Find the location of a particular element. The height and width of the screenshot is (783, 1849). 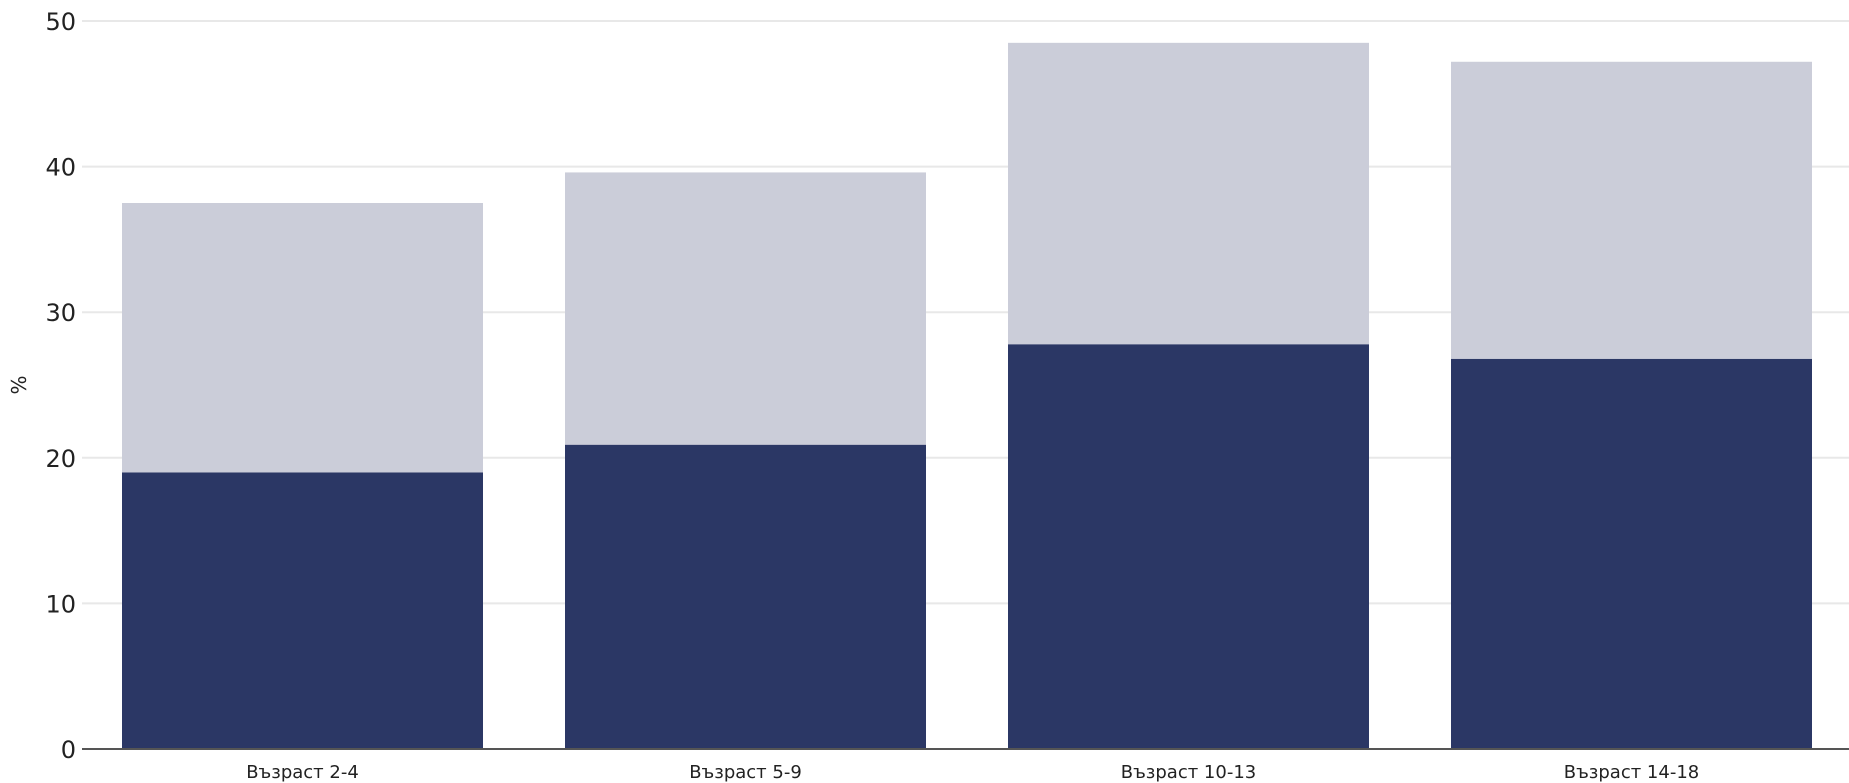

y-tick-label: 0 is located at coordinates (68, 750).